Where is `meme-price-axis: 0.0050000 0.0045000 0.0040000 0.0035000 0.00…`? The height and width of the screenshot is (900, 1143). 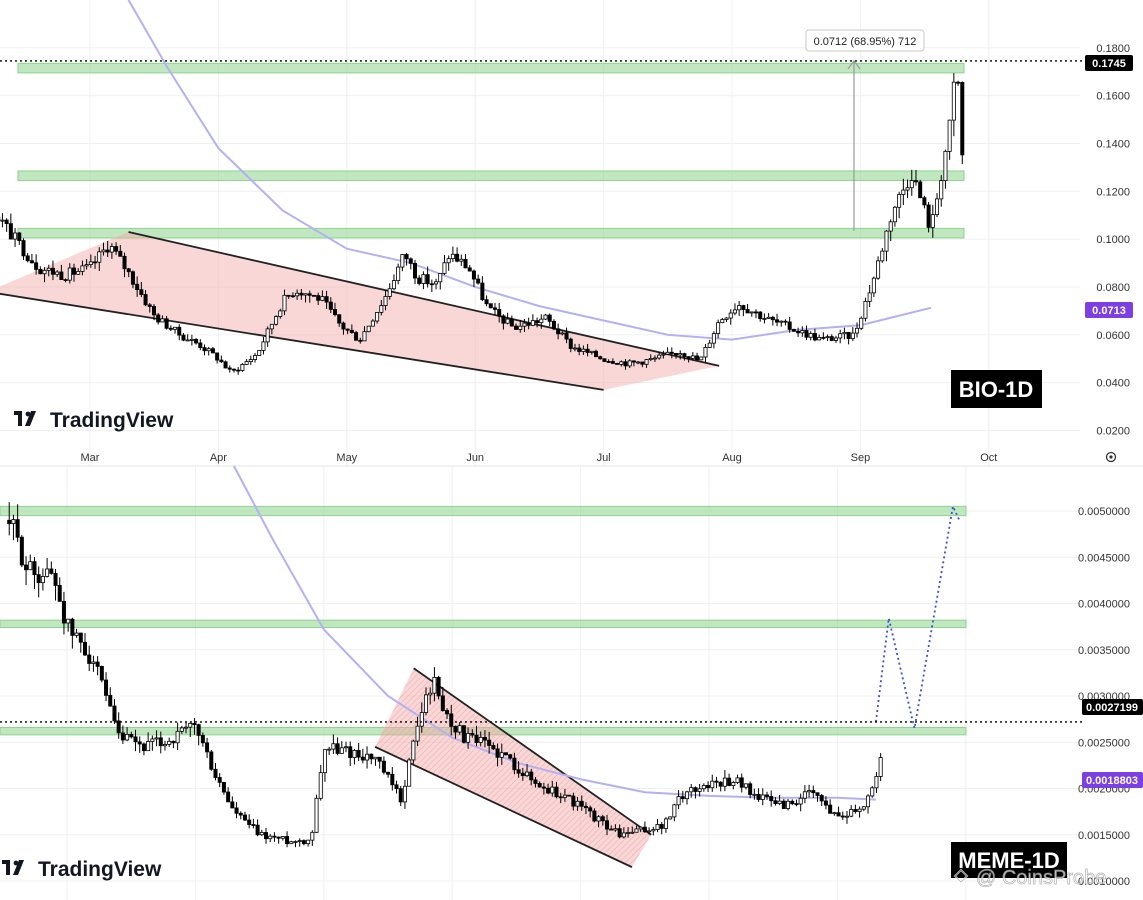 meme-price-axis: 0.0050000 0.0045000 0.0040000 0.0035000 0.00… is located at coordinates (1104, 697).